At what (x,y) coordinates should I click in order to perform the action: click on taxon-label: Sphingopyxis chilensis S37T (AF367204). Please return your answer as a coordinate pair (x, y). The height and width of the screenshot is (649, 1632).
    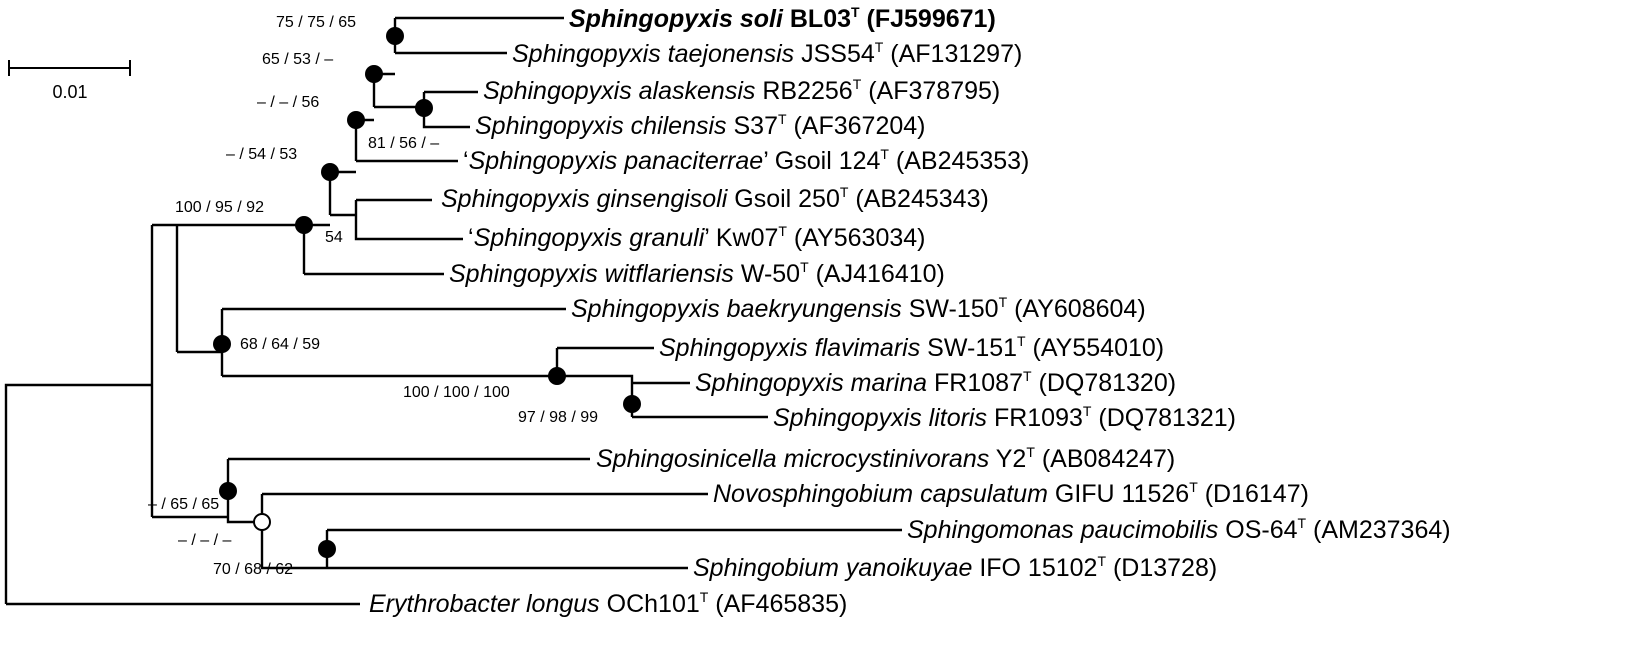
    Looking at the image, I should click on (700, 125).